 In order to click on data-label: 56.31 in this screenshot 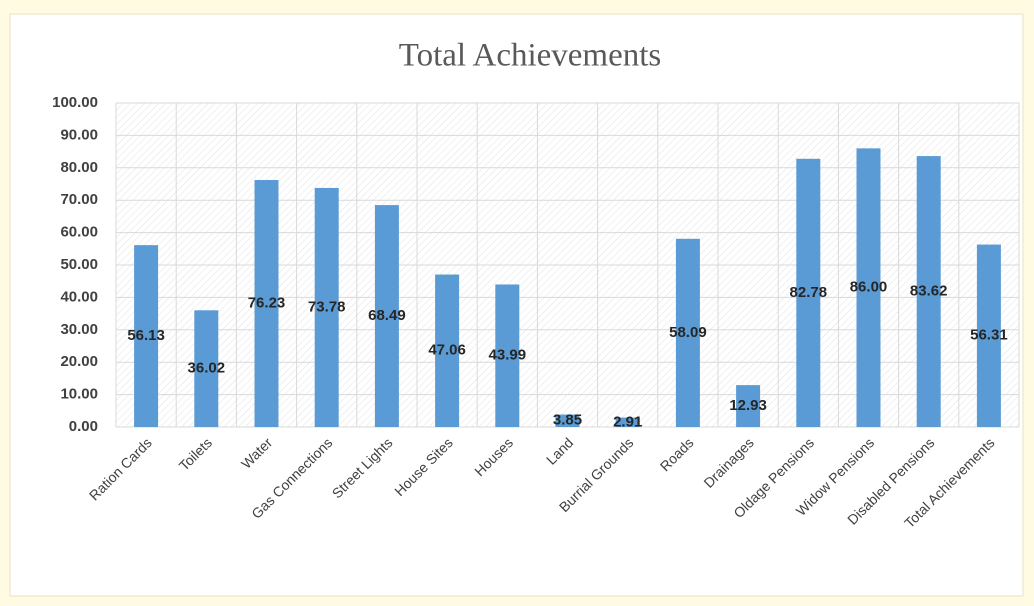, I will do `click(989, 335)`.